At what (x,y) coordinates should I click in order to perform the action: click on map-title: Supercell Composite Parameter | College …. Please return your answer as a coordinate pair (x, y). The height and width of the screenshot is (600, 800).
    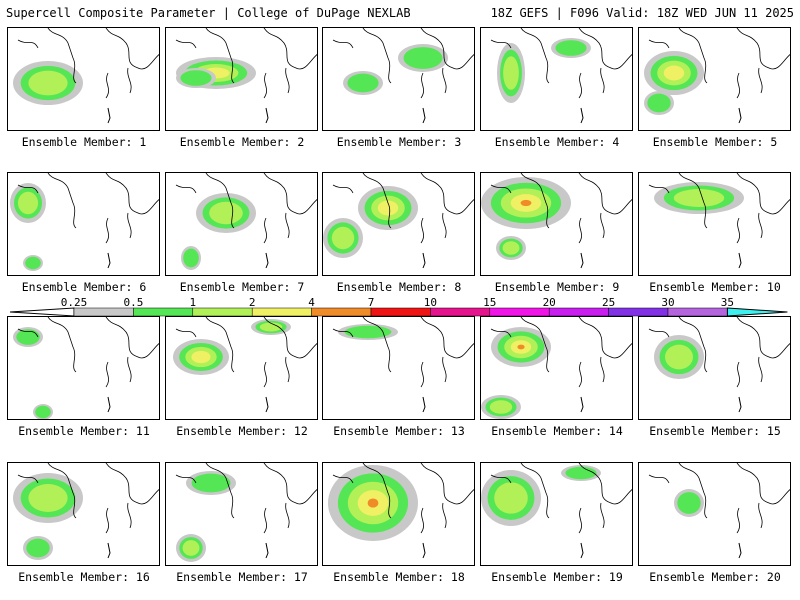
    Looking at the image, I should click on (208, 13).